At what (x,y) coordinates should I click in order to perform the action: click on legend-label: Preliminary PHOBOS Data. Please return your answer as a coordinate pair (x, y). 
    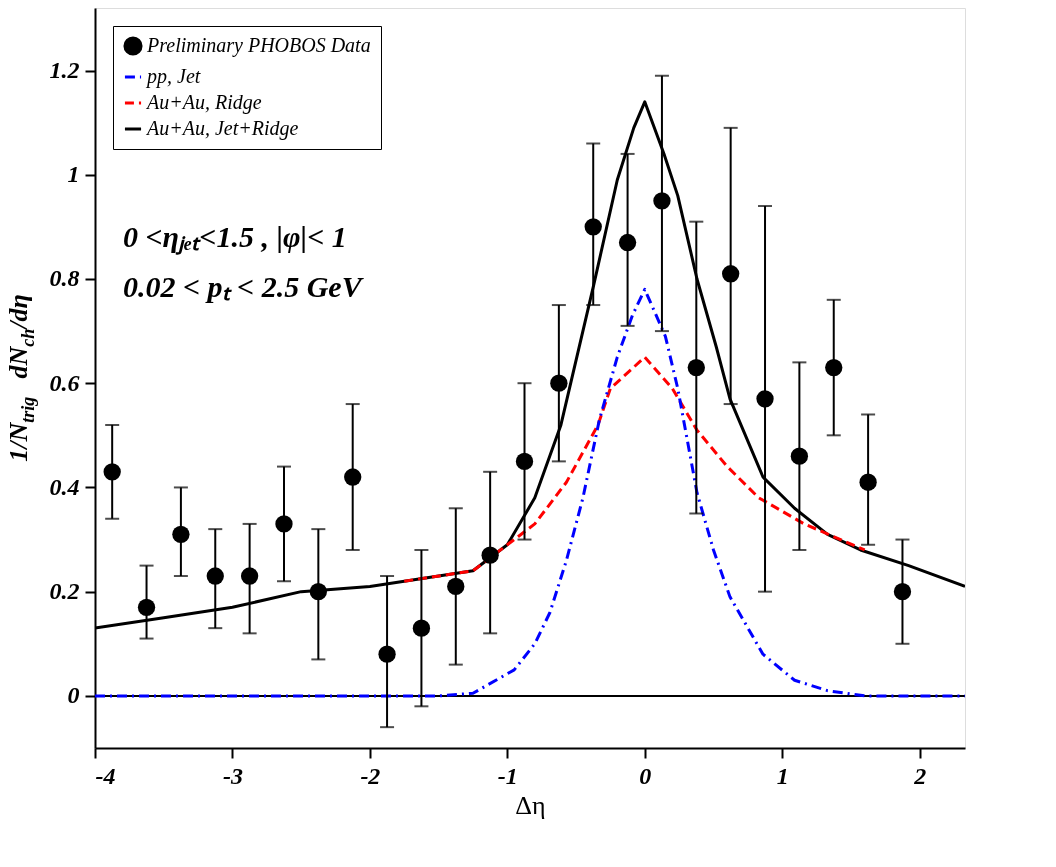
    Looking at the image, I should click on (258, 45).